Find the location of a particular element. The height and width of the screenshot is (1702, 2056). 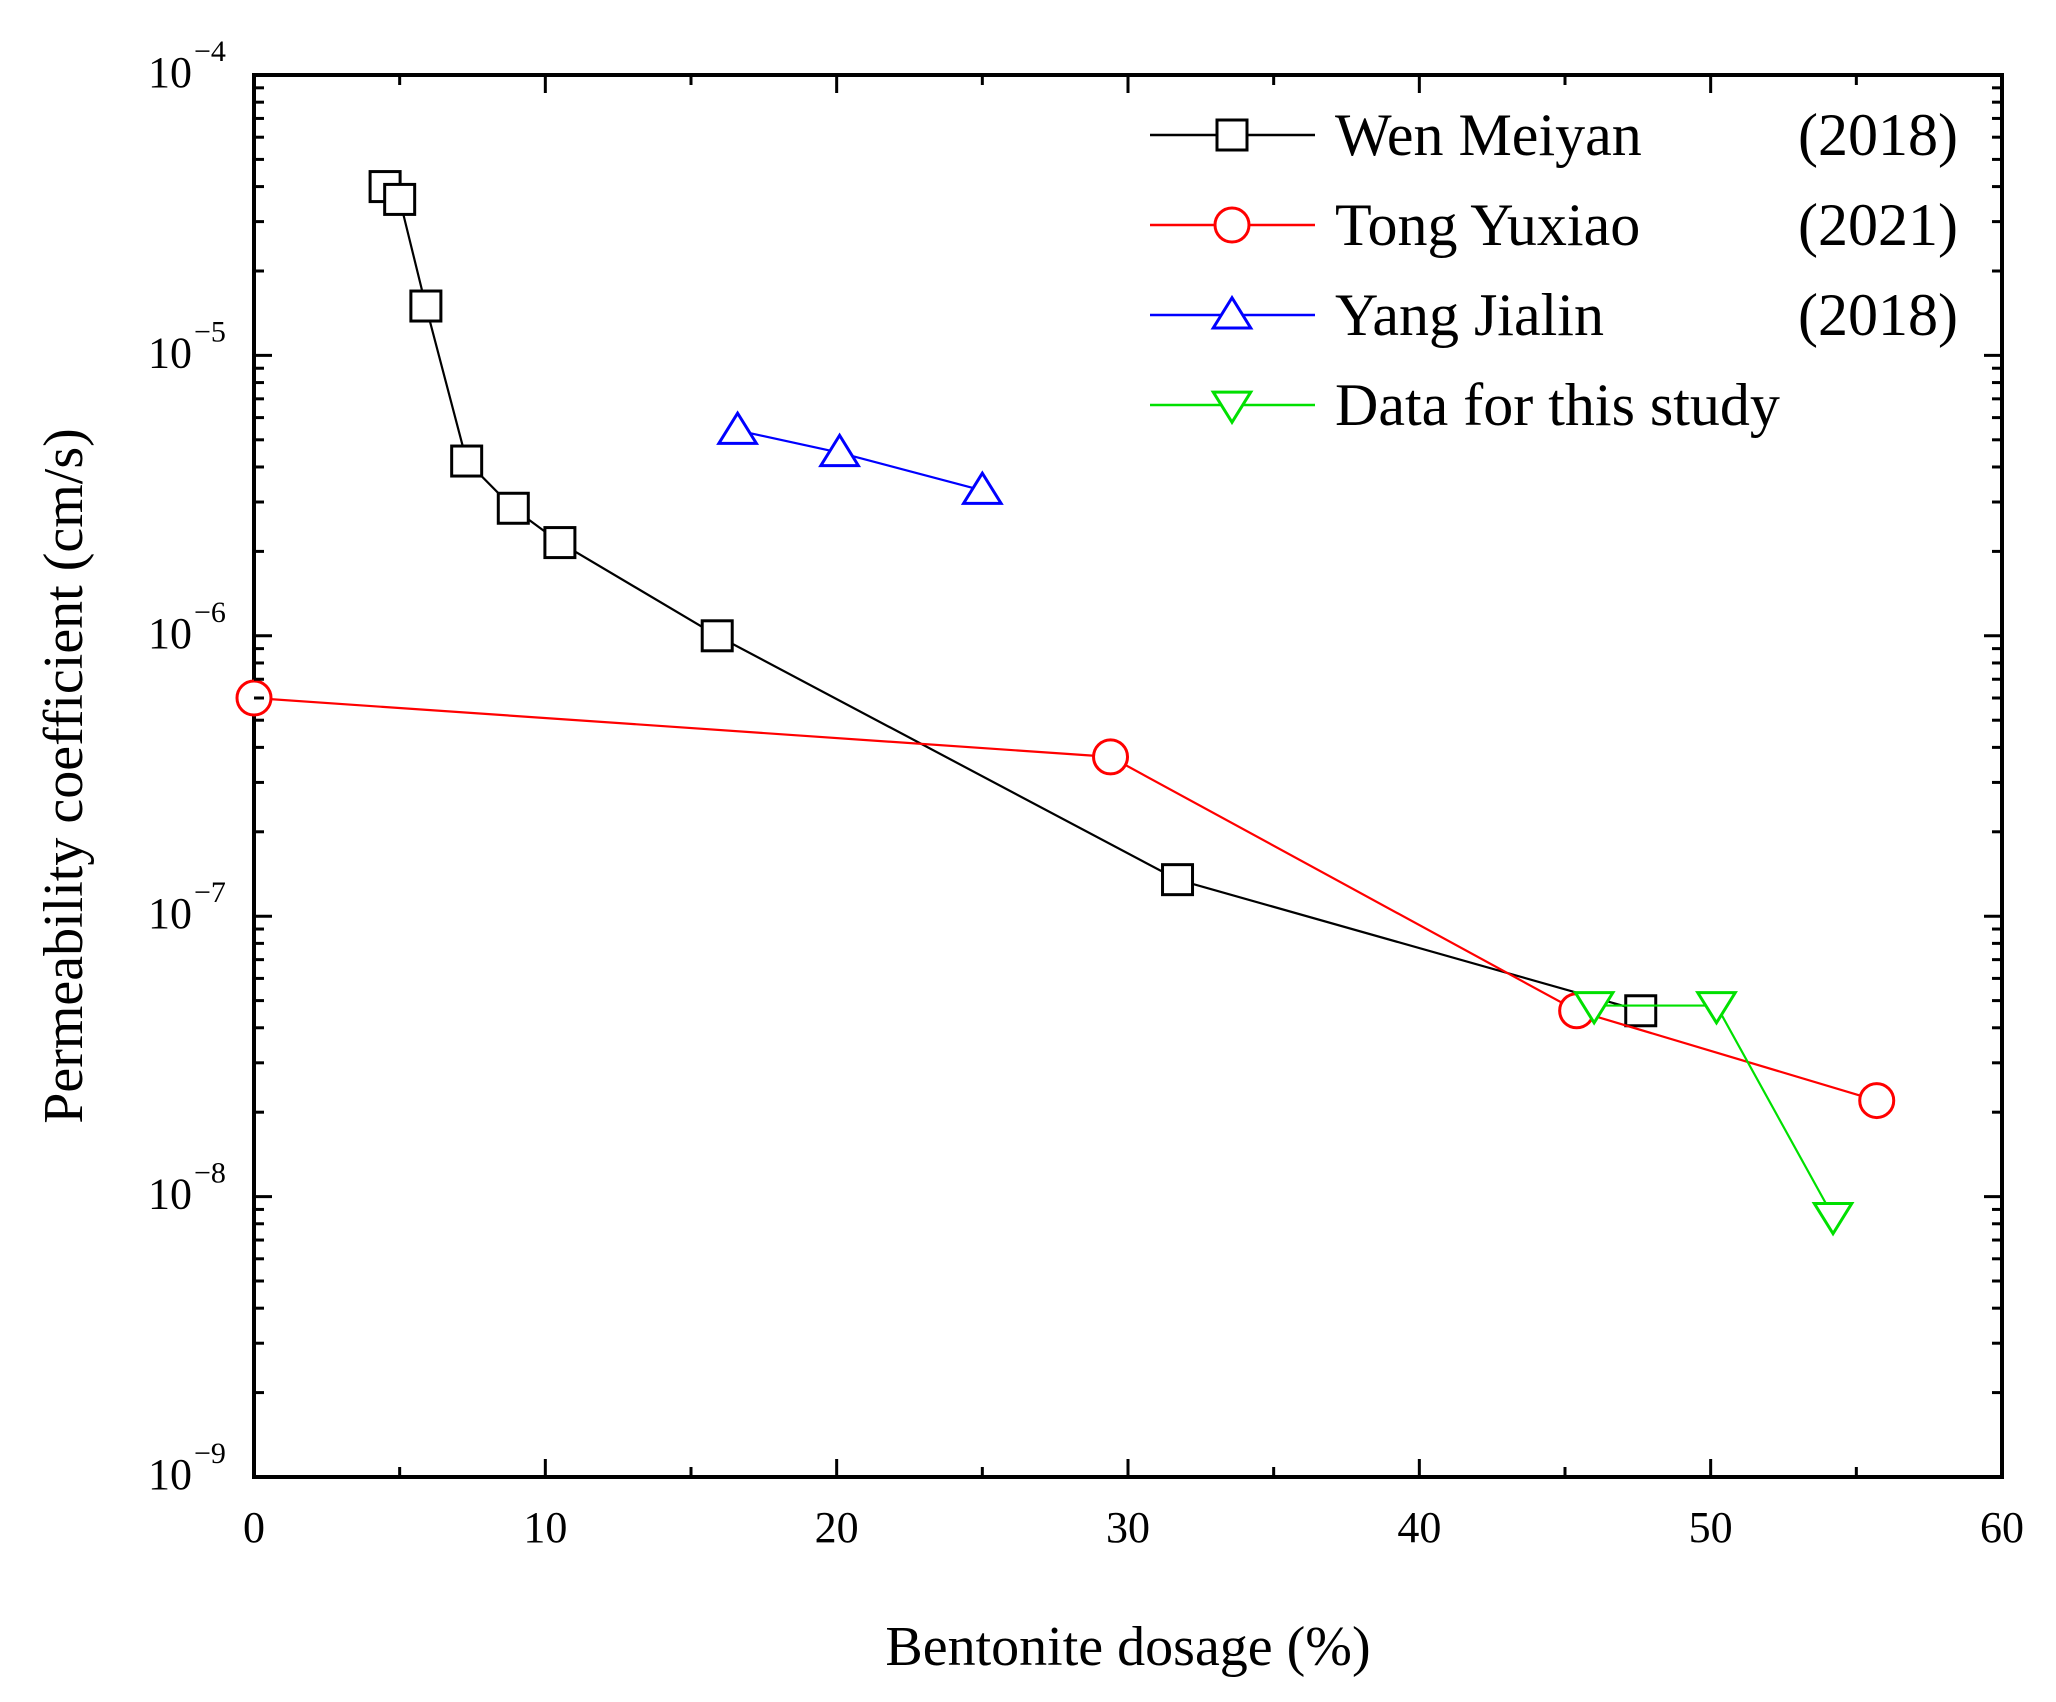

x-tick-label: 40 is located at coordinates (1419, 1527).